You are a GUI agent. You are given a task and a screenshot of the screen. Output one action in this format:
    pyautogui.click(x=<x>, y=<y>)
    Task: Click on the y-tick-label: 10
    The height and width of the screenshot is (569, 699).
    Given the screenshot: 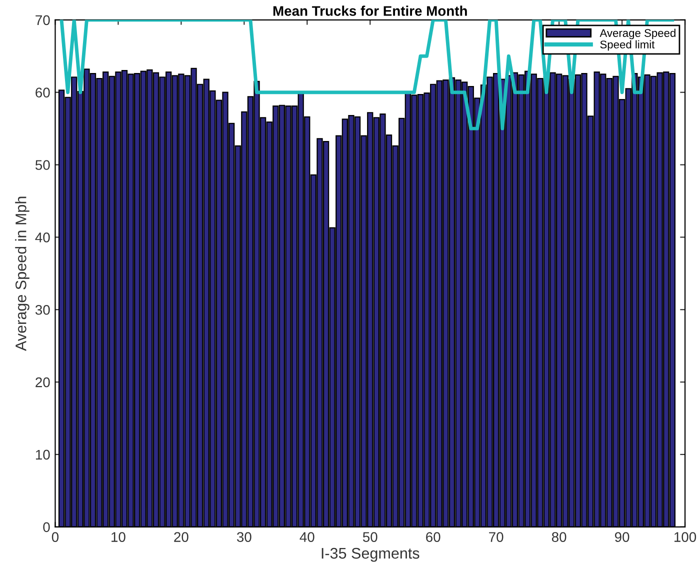 What is the action you would take?
    pyautogui.click(x=43, y=455)
    